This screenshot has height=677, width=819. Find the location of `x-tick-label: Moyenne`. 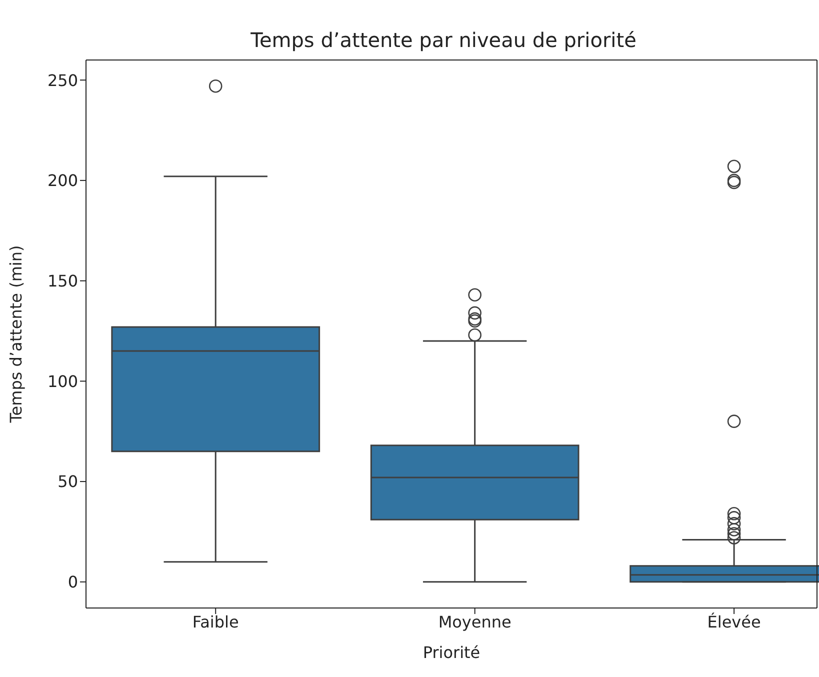

x-tick-label: Moyenne is located at coordinates (475, 622).